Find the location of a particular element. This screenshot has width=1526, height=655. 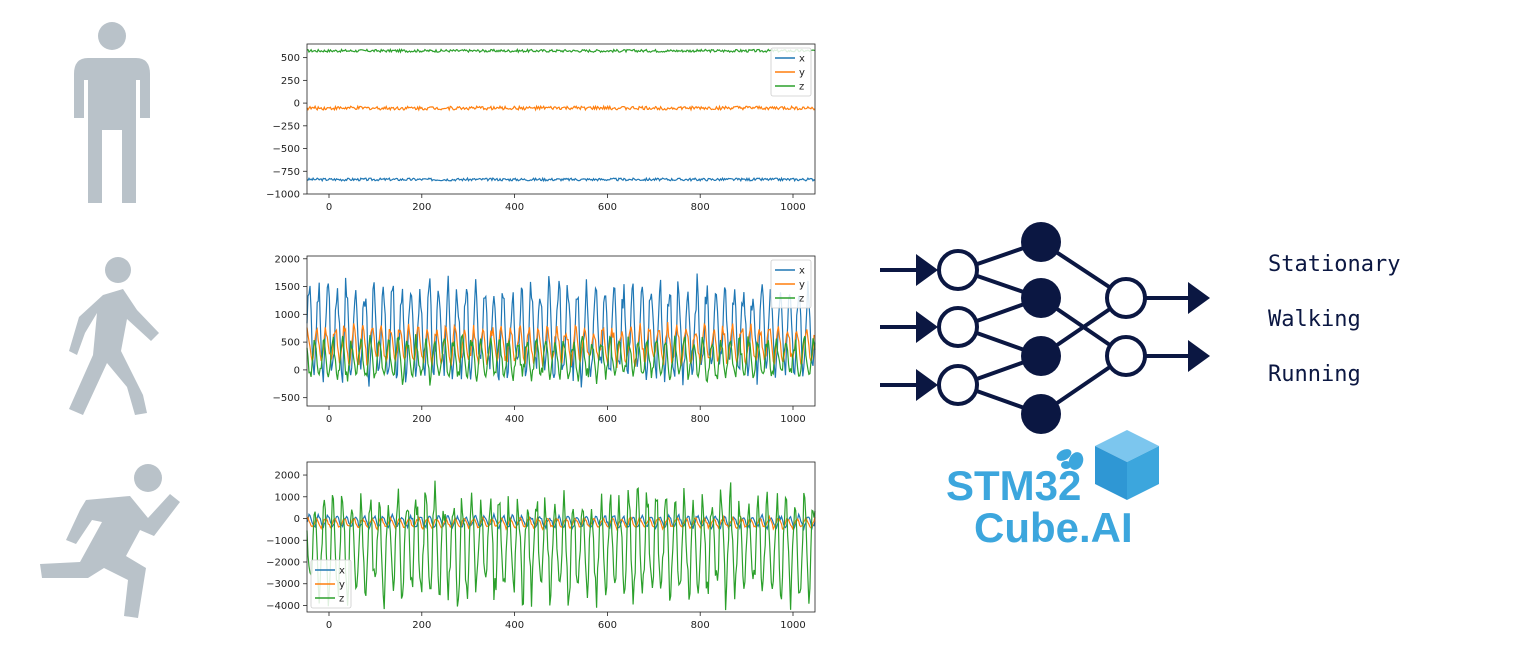

stm32-cube-ai-logo: STM32 Cube.AI is located at coordinates (1052, 490).